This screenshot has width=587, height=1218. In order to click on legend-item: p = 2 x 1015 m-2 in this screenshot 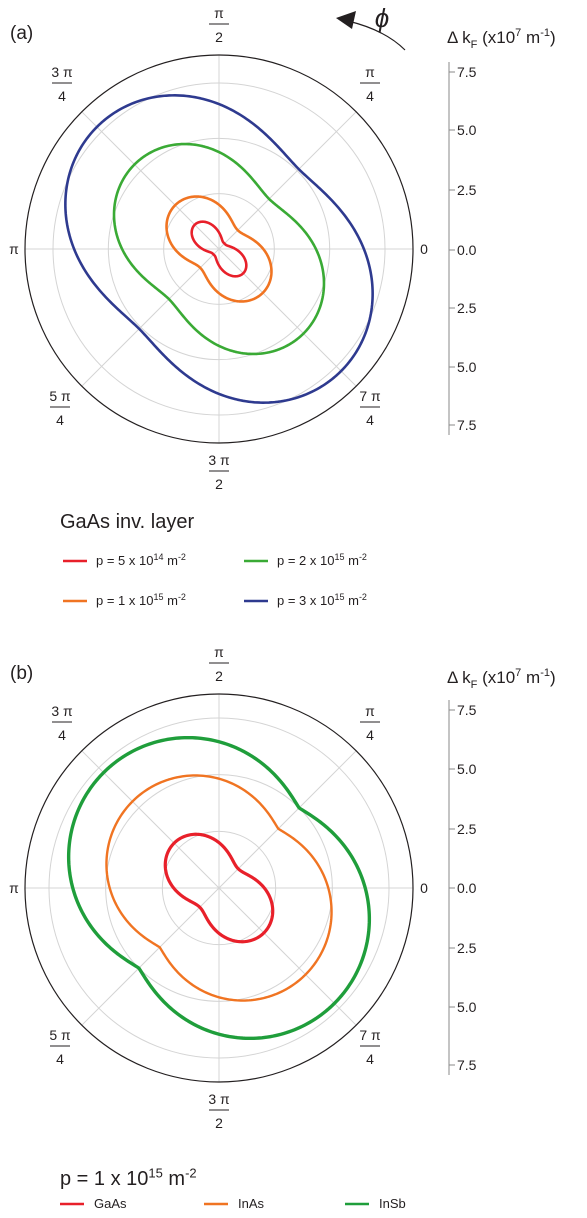, I will do `click(305, 560)`.